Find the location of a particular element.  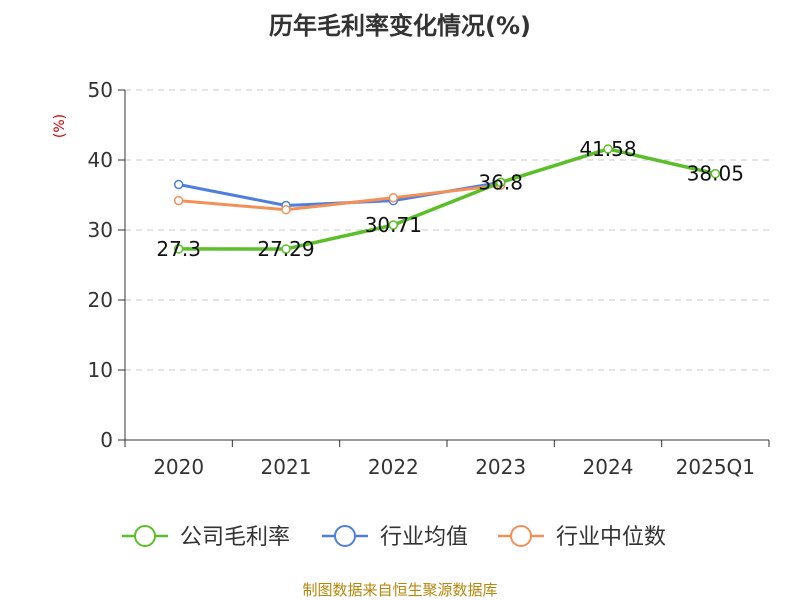

data-label: 38.05 is located at coordinates (715, 174).